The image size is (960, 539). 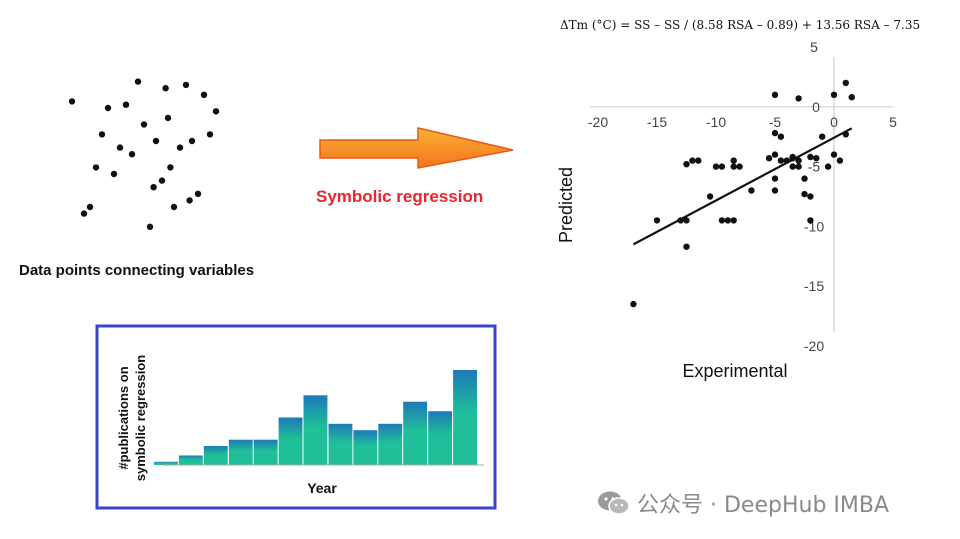 I want to click on y-tick-label: -20, so click(x=814, y=346).